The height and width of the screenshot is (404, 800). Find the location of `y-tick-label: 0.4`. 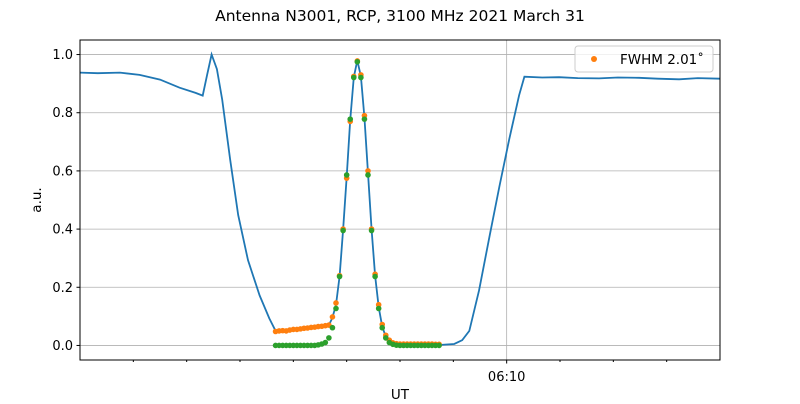

y-tick-label: 0.4 is located at coordinates (62, 230).